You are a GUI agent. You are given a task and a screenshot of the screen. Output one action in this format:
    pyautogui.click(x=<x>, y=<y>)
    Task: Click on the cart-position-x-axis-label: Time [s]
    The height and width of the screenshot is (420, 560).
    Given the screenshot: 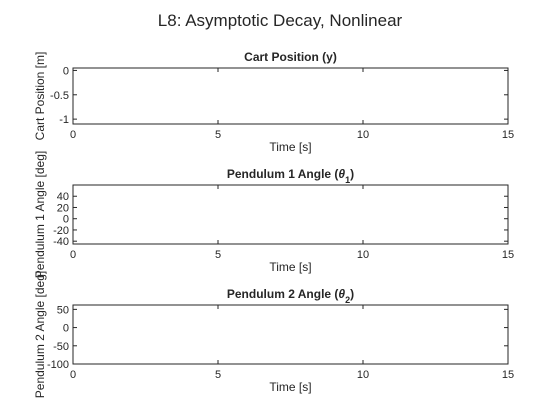 What is the action you would take?
    pyautogui.click(x=290, y=147)
    